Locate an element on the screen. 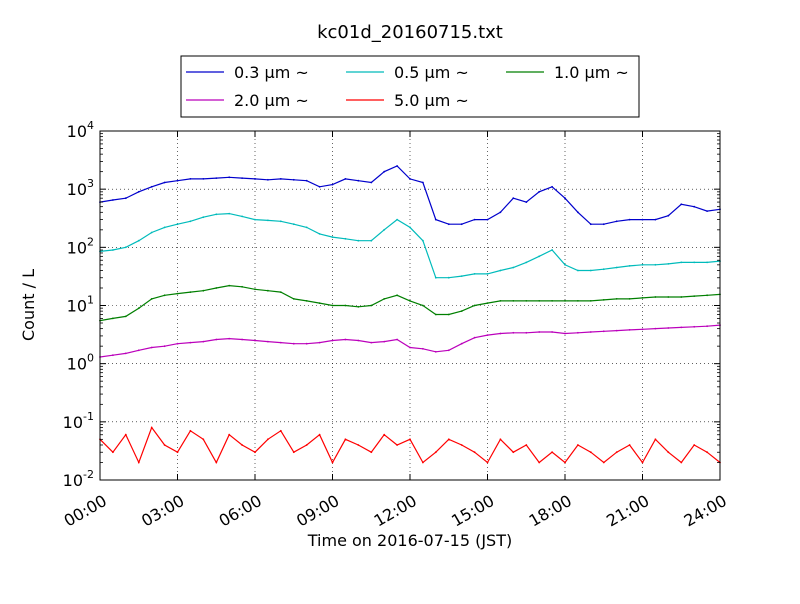 This screenshot has width=800, height=604. y-tick-label: 10³ is located at coordinates (80, 188).